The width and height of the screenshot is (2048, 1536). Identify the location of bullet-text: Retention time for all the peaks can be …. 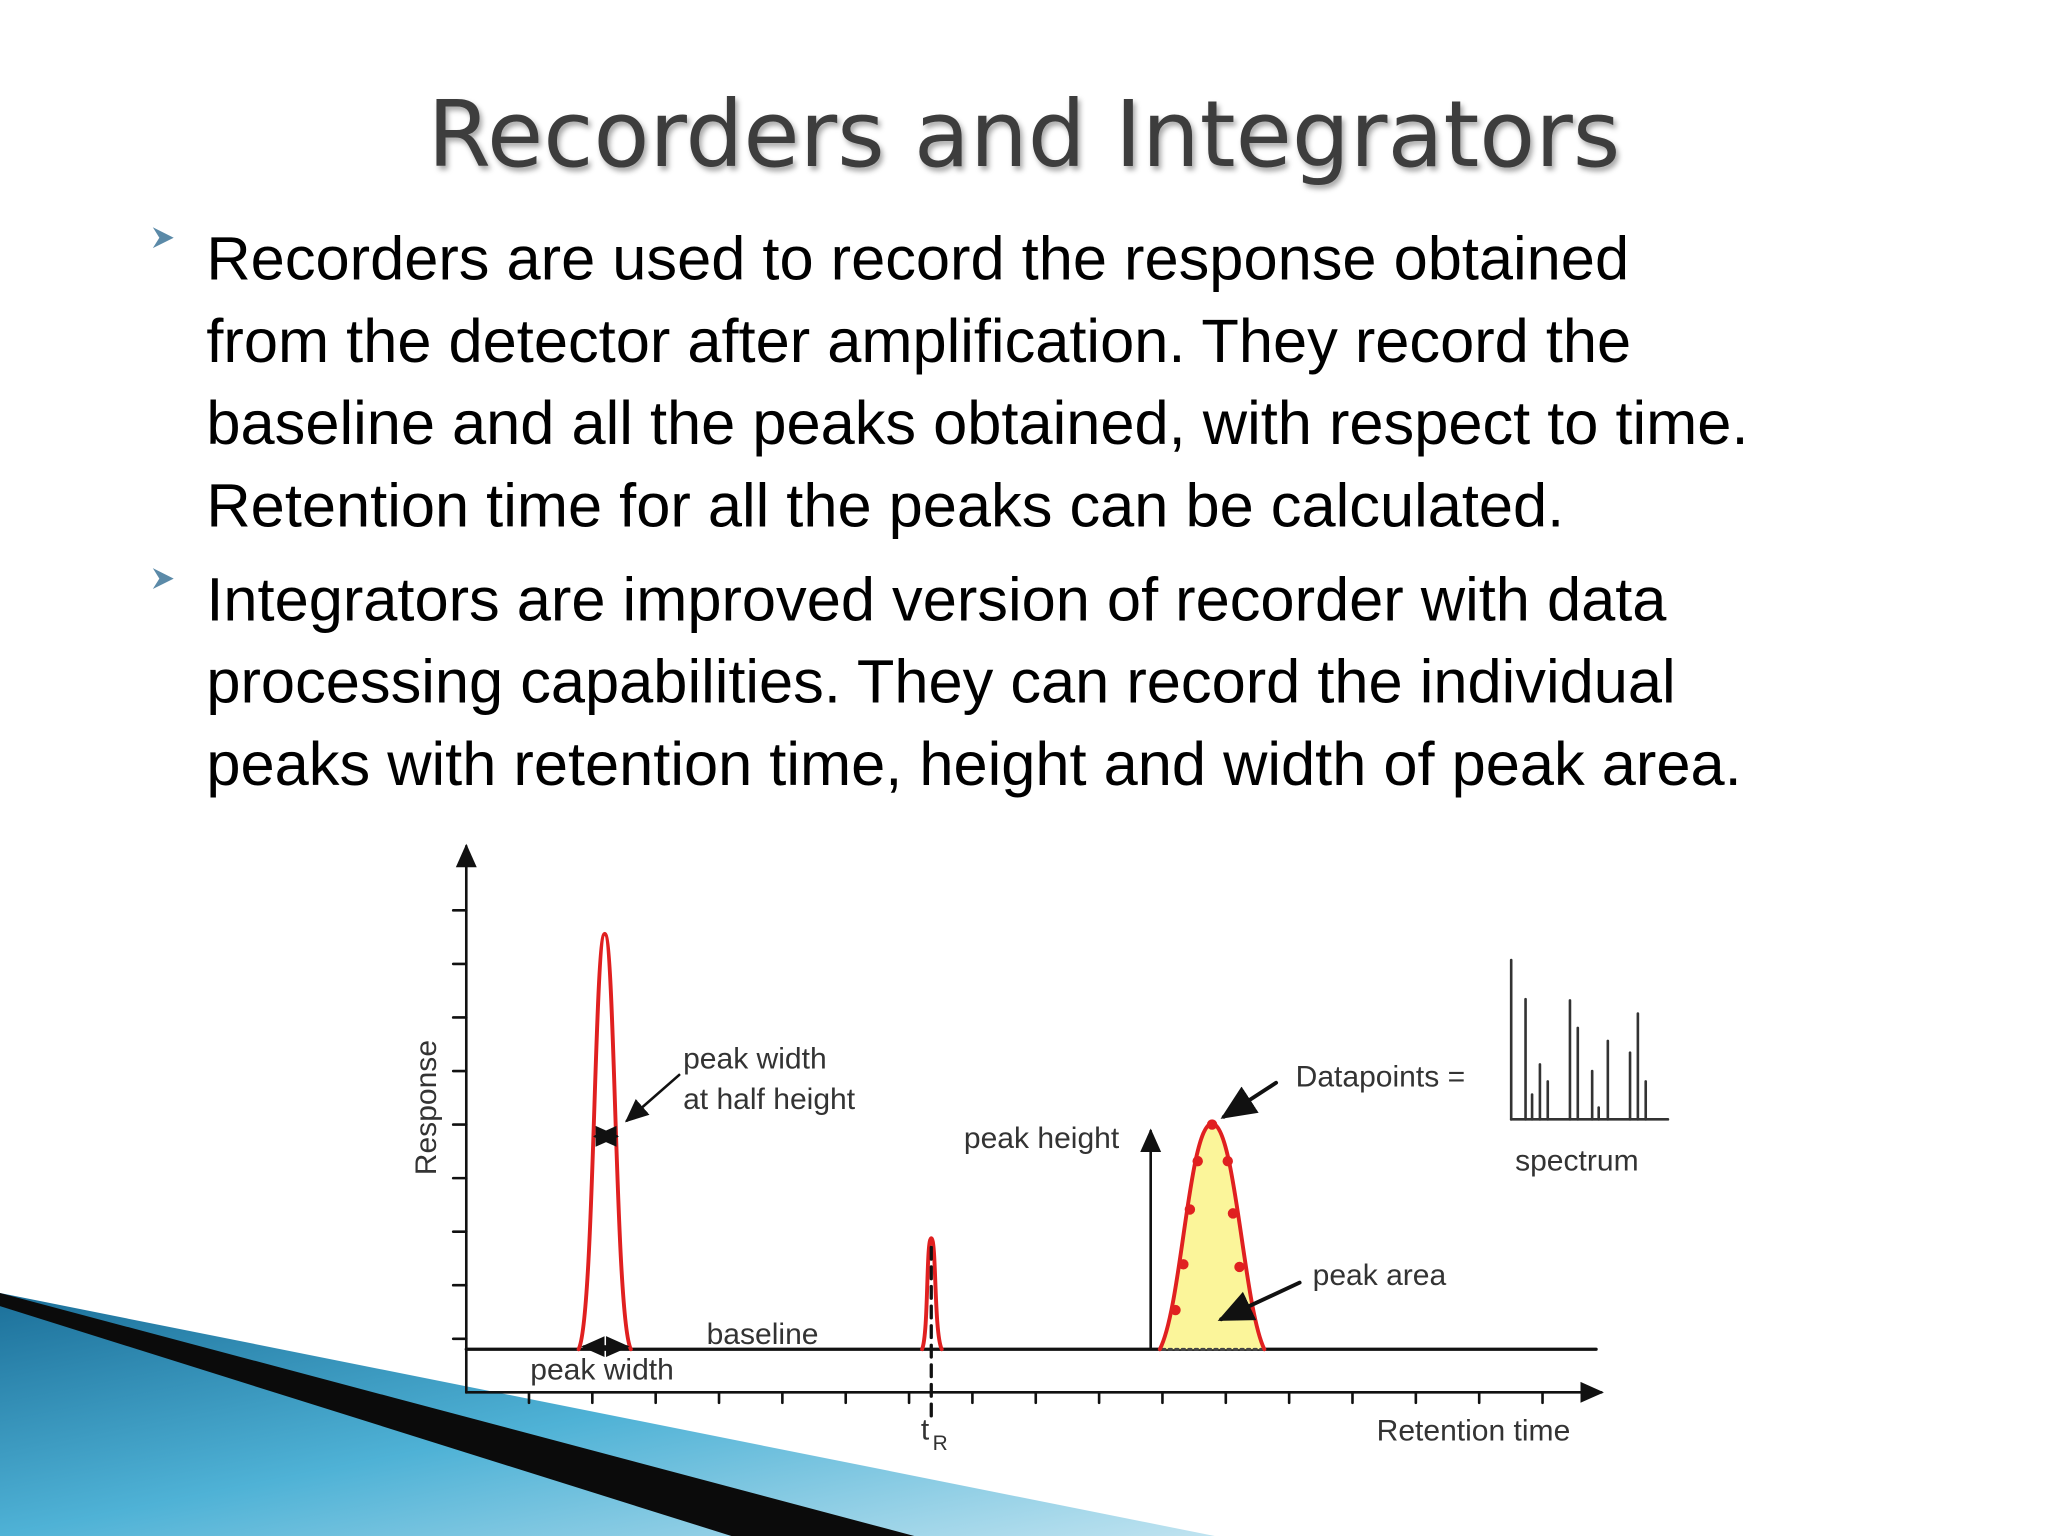
(885, 505).